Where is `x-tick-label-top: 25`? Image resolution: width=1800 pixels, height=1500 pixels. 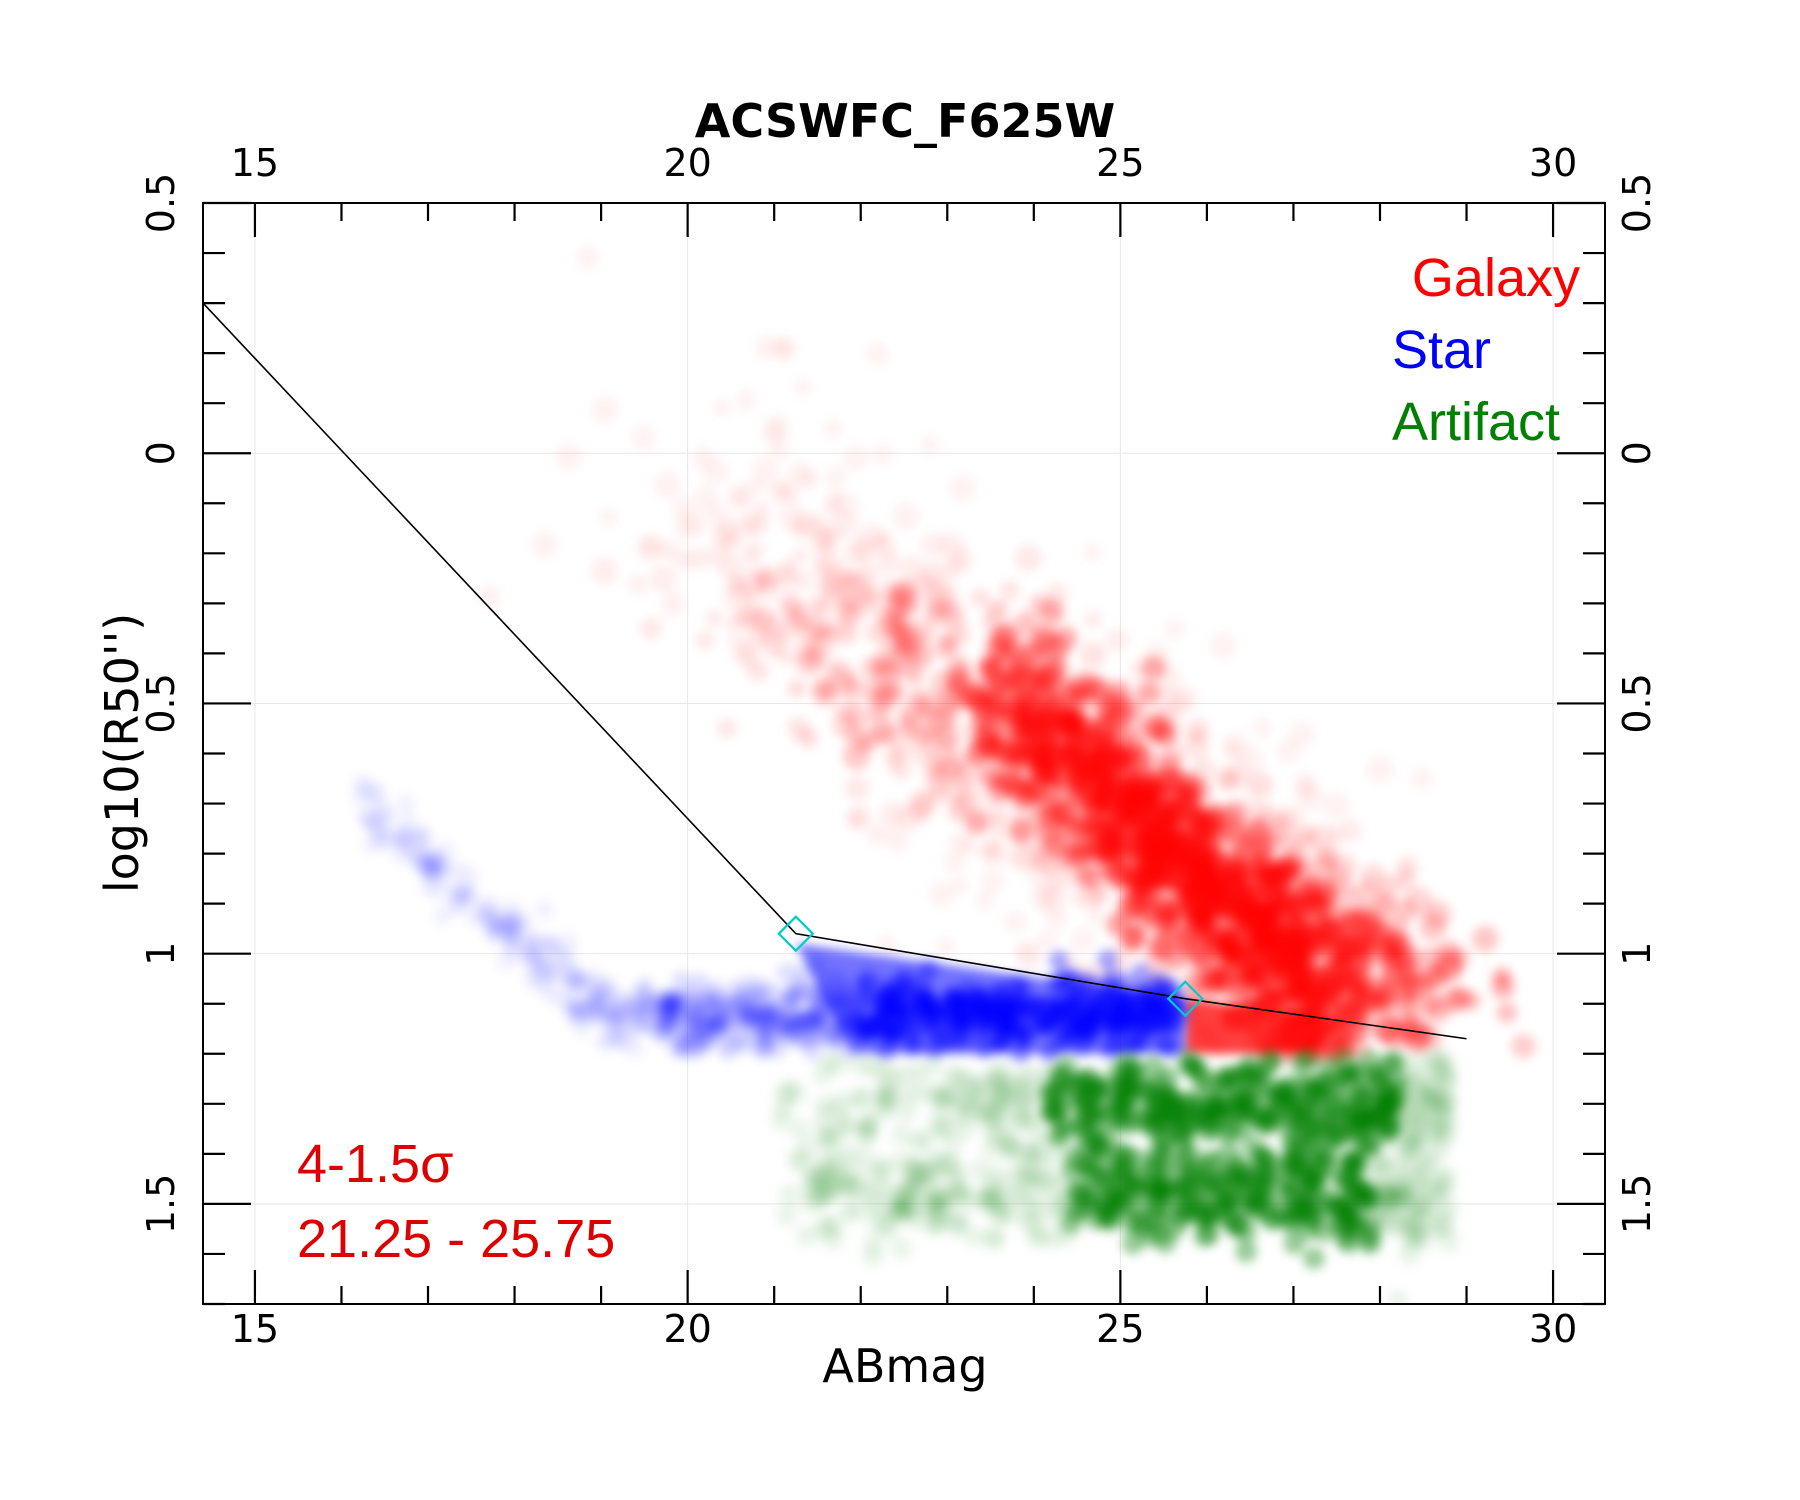 x-tick-label-top: 25 is located at coordinates (1120, 163).